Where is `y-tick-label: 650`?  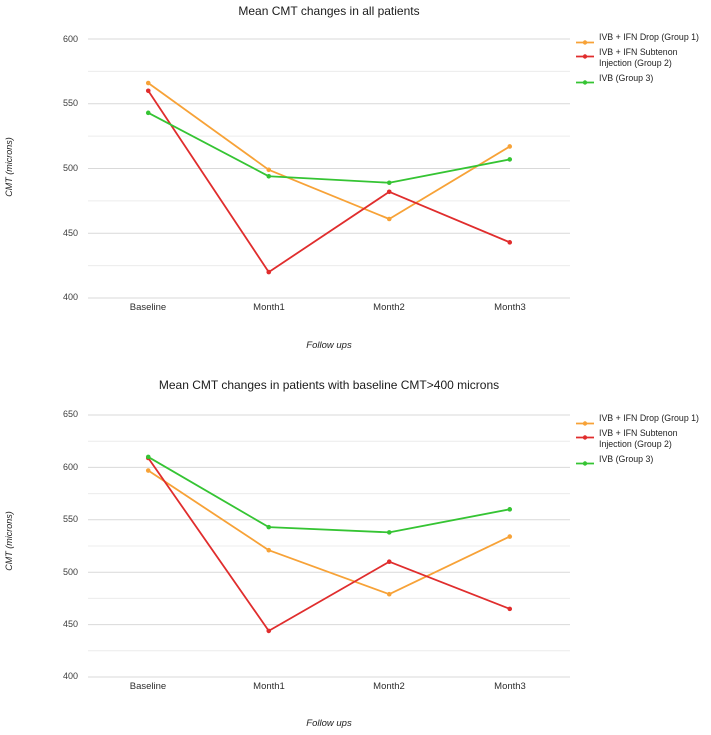
y-tick-label: 650 is located at coordinates (70, 414).